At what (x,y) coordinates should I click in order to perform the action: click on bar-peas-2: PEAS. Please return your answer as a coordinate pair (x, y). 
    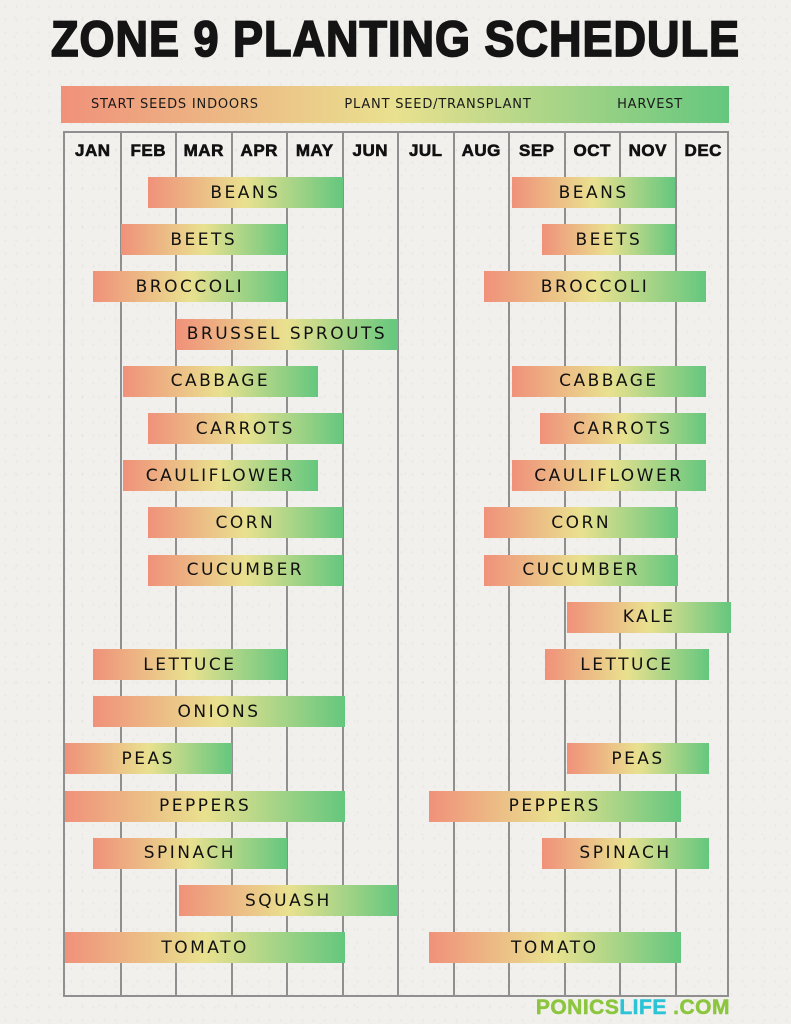
    Looking at the image, I should click on (638, 759).